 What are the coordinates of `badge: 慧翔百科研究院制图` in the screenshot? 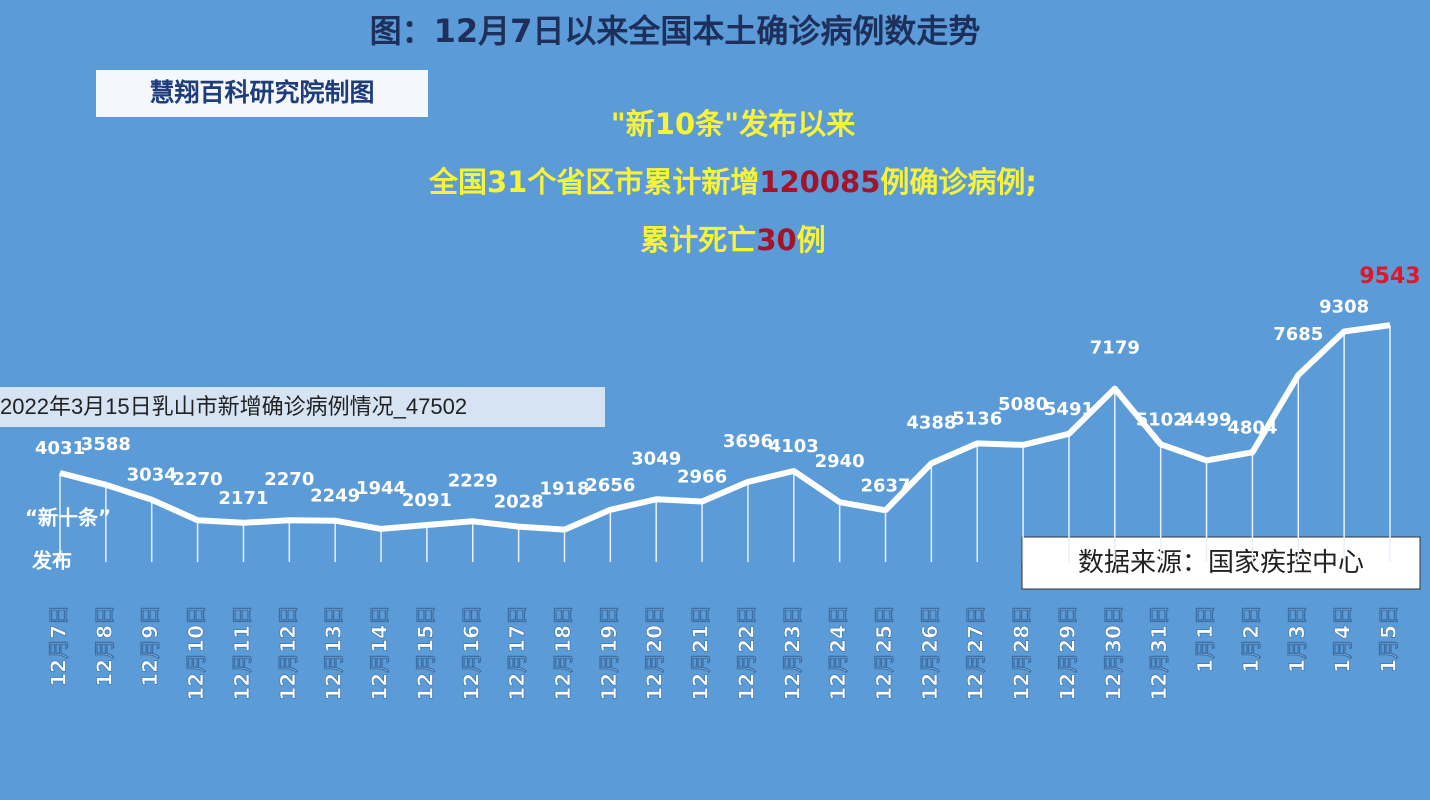 It's located at (261, 92).